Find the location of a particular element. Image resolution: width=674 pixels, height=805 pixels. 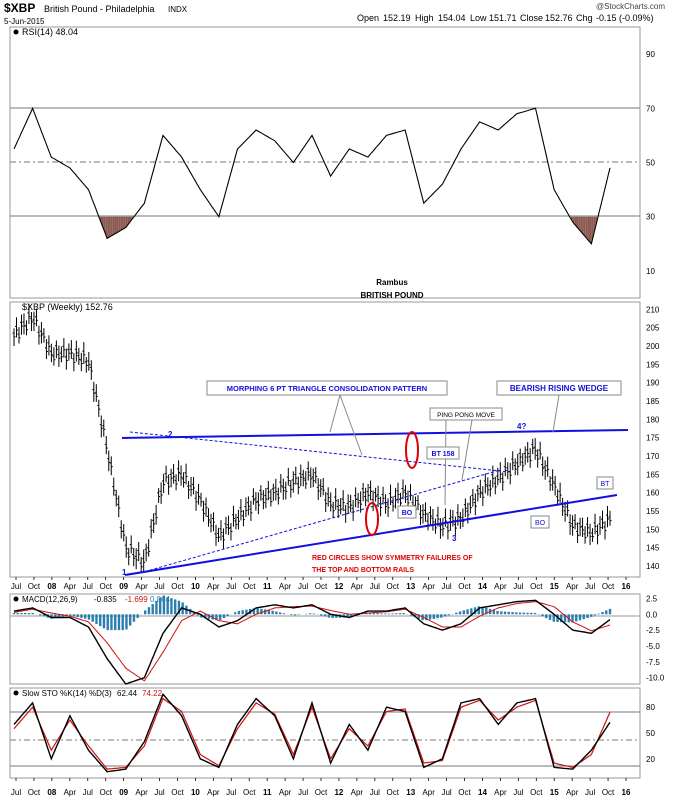

sto-legend-marker is located at coordinates (16, 693).